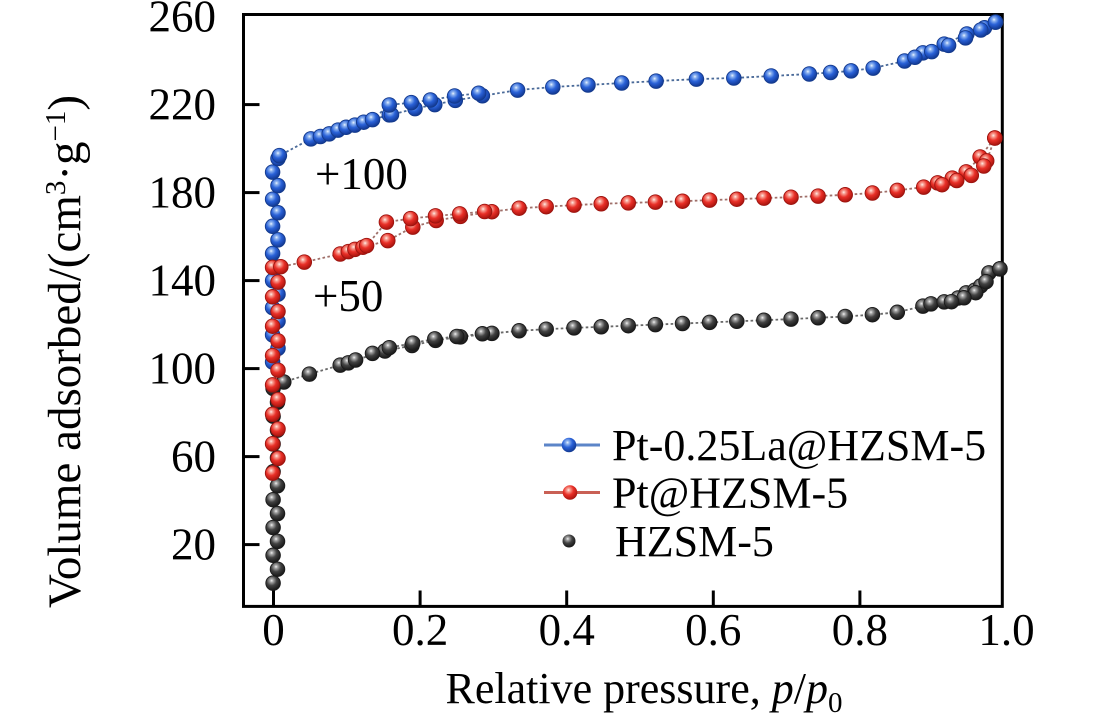 This screenshot has height=717, width=1102. I want to click on svg-text: Relative pressure, p/p0, so click(644, 690).